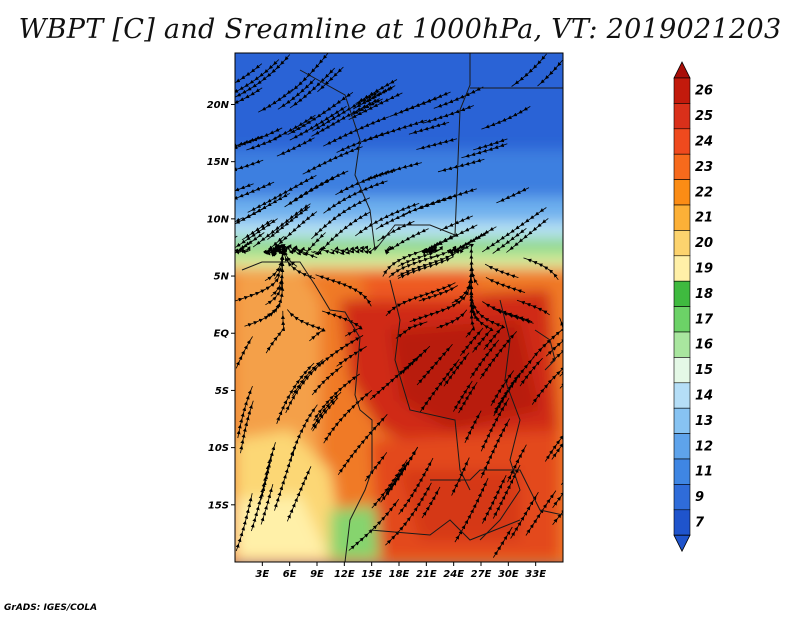 This screenshot has height=618, width=800. Describe the element at coordinates (704, 116) in the screenshot. I see `colorbar-label: 25` at that location.